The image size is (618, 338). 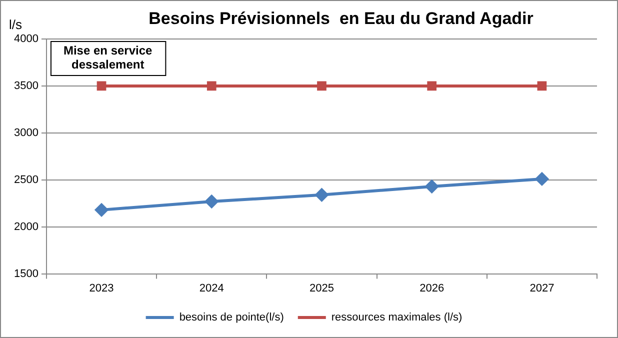 I want to click on y-tick-label: 3500, so click(x=26, y=86).